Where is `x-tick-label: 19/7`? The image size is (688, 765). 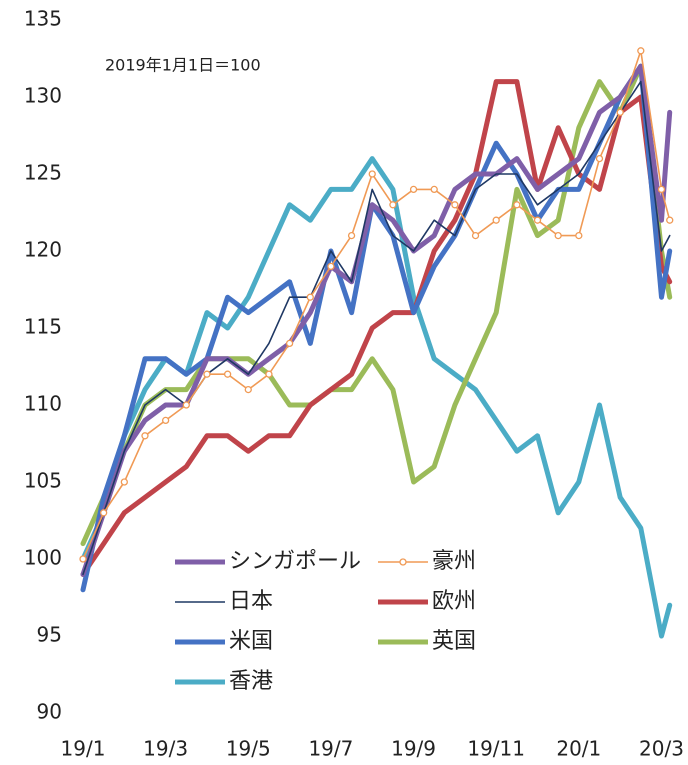 x-tick-label: 19/7 is located at coordinates (330, 749).